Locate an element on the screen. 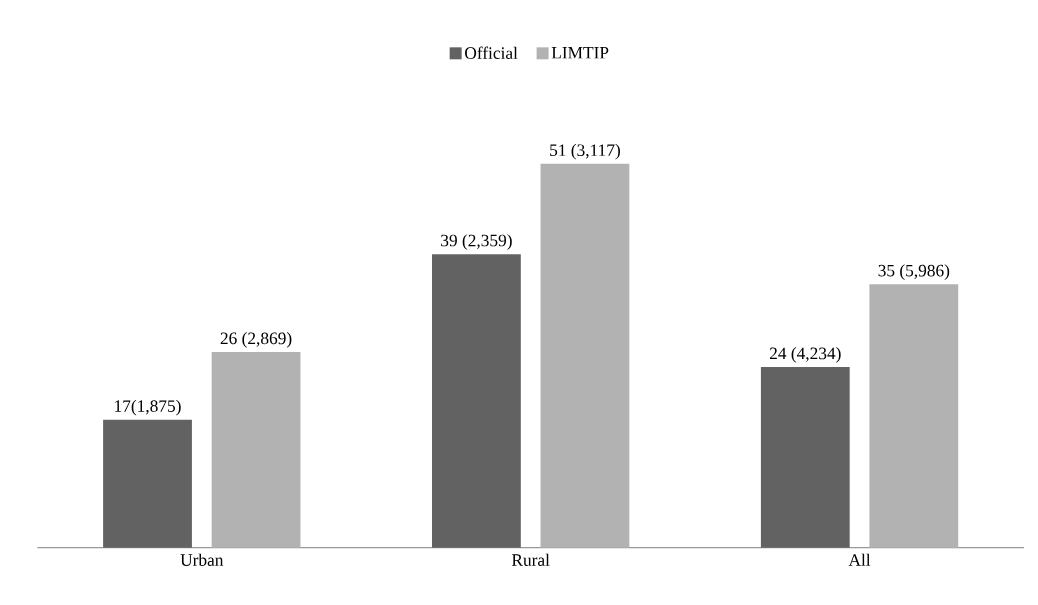  data-label: 51 (3,117) is located at coordinates (585, 151).